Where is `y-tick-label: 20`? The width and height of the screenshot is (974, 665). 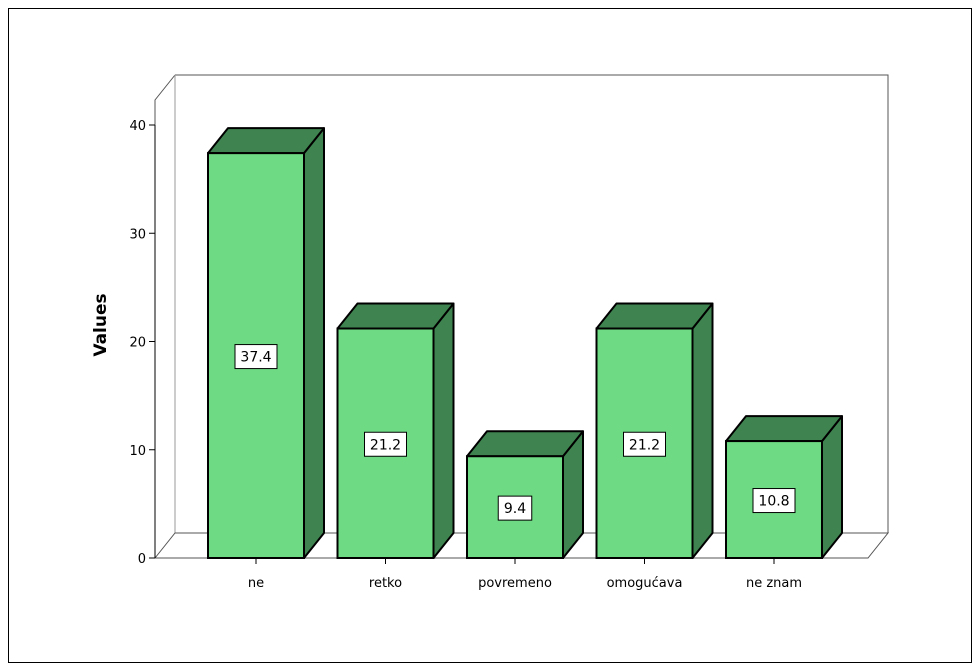
y-tick-label: 20 is located at coordinates (137, 343).